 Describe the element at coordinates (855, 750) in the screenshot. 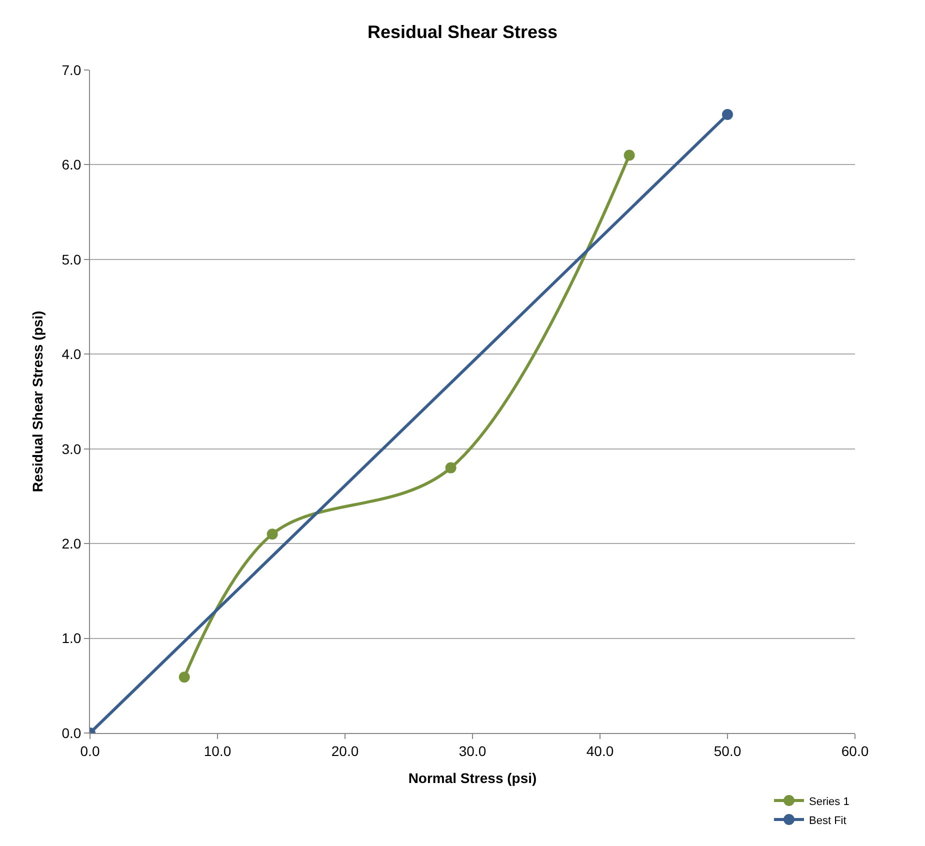

I see `x-tick-label: 60.0` at that location.